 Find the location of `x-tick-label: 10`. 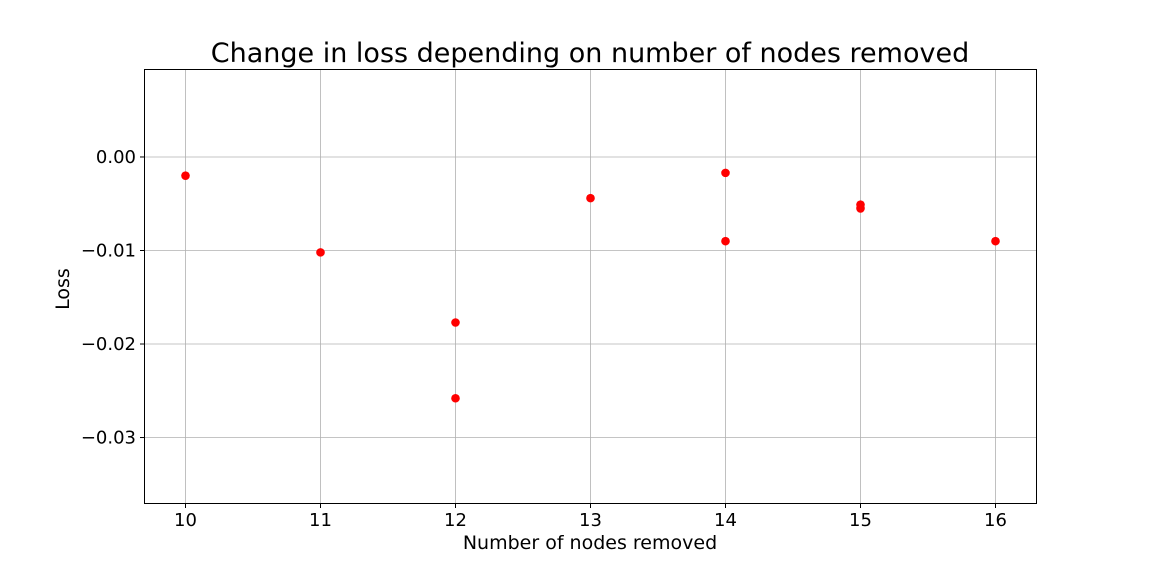

x-tick-label: 10 is located at coordinates (185, 520).